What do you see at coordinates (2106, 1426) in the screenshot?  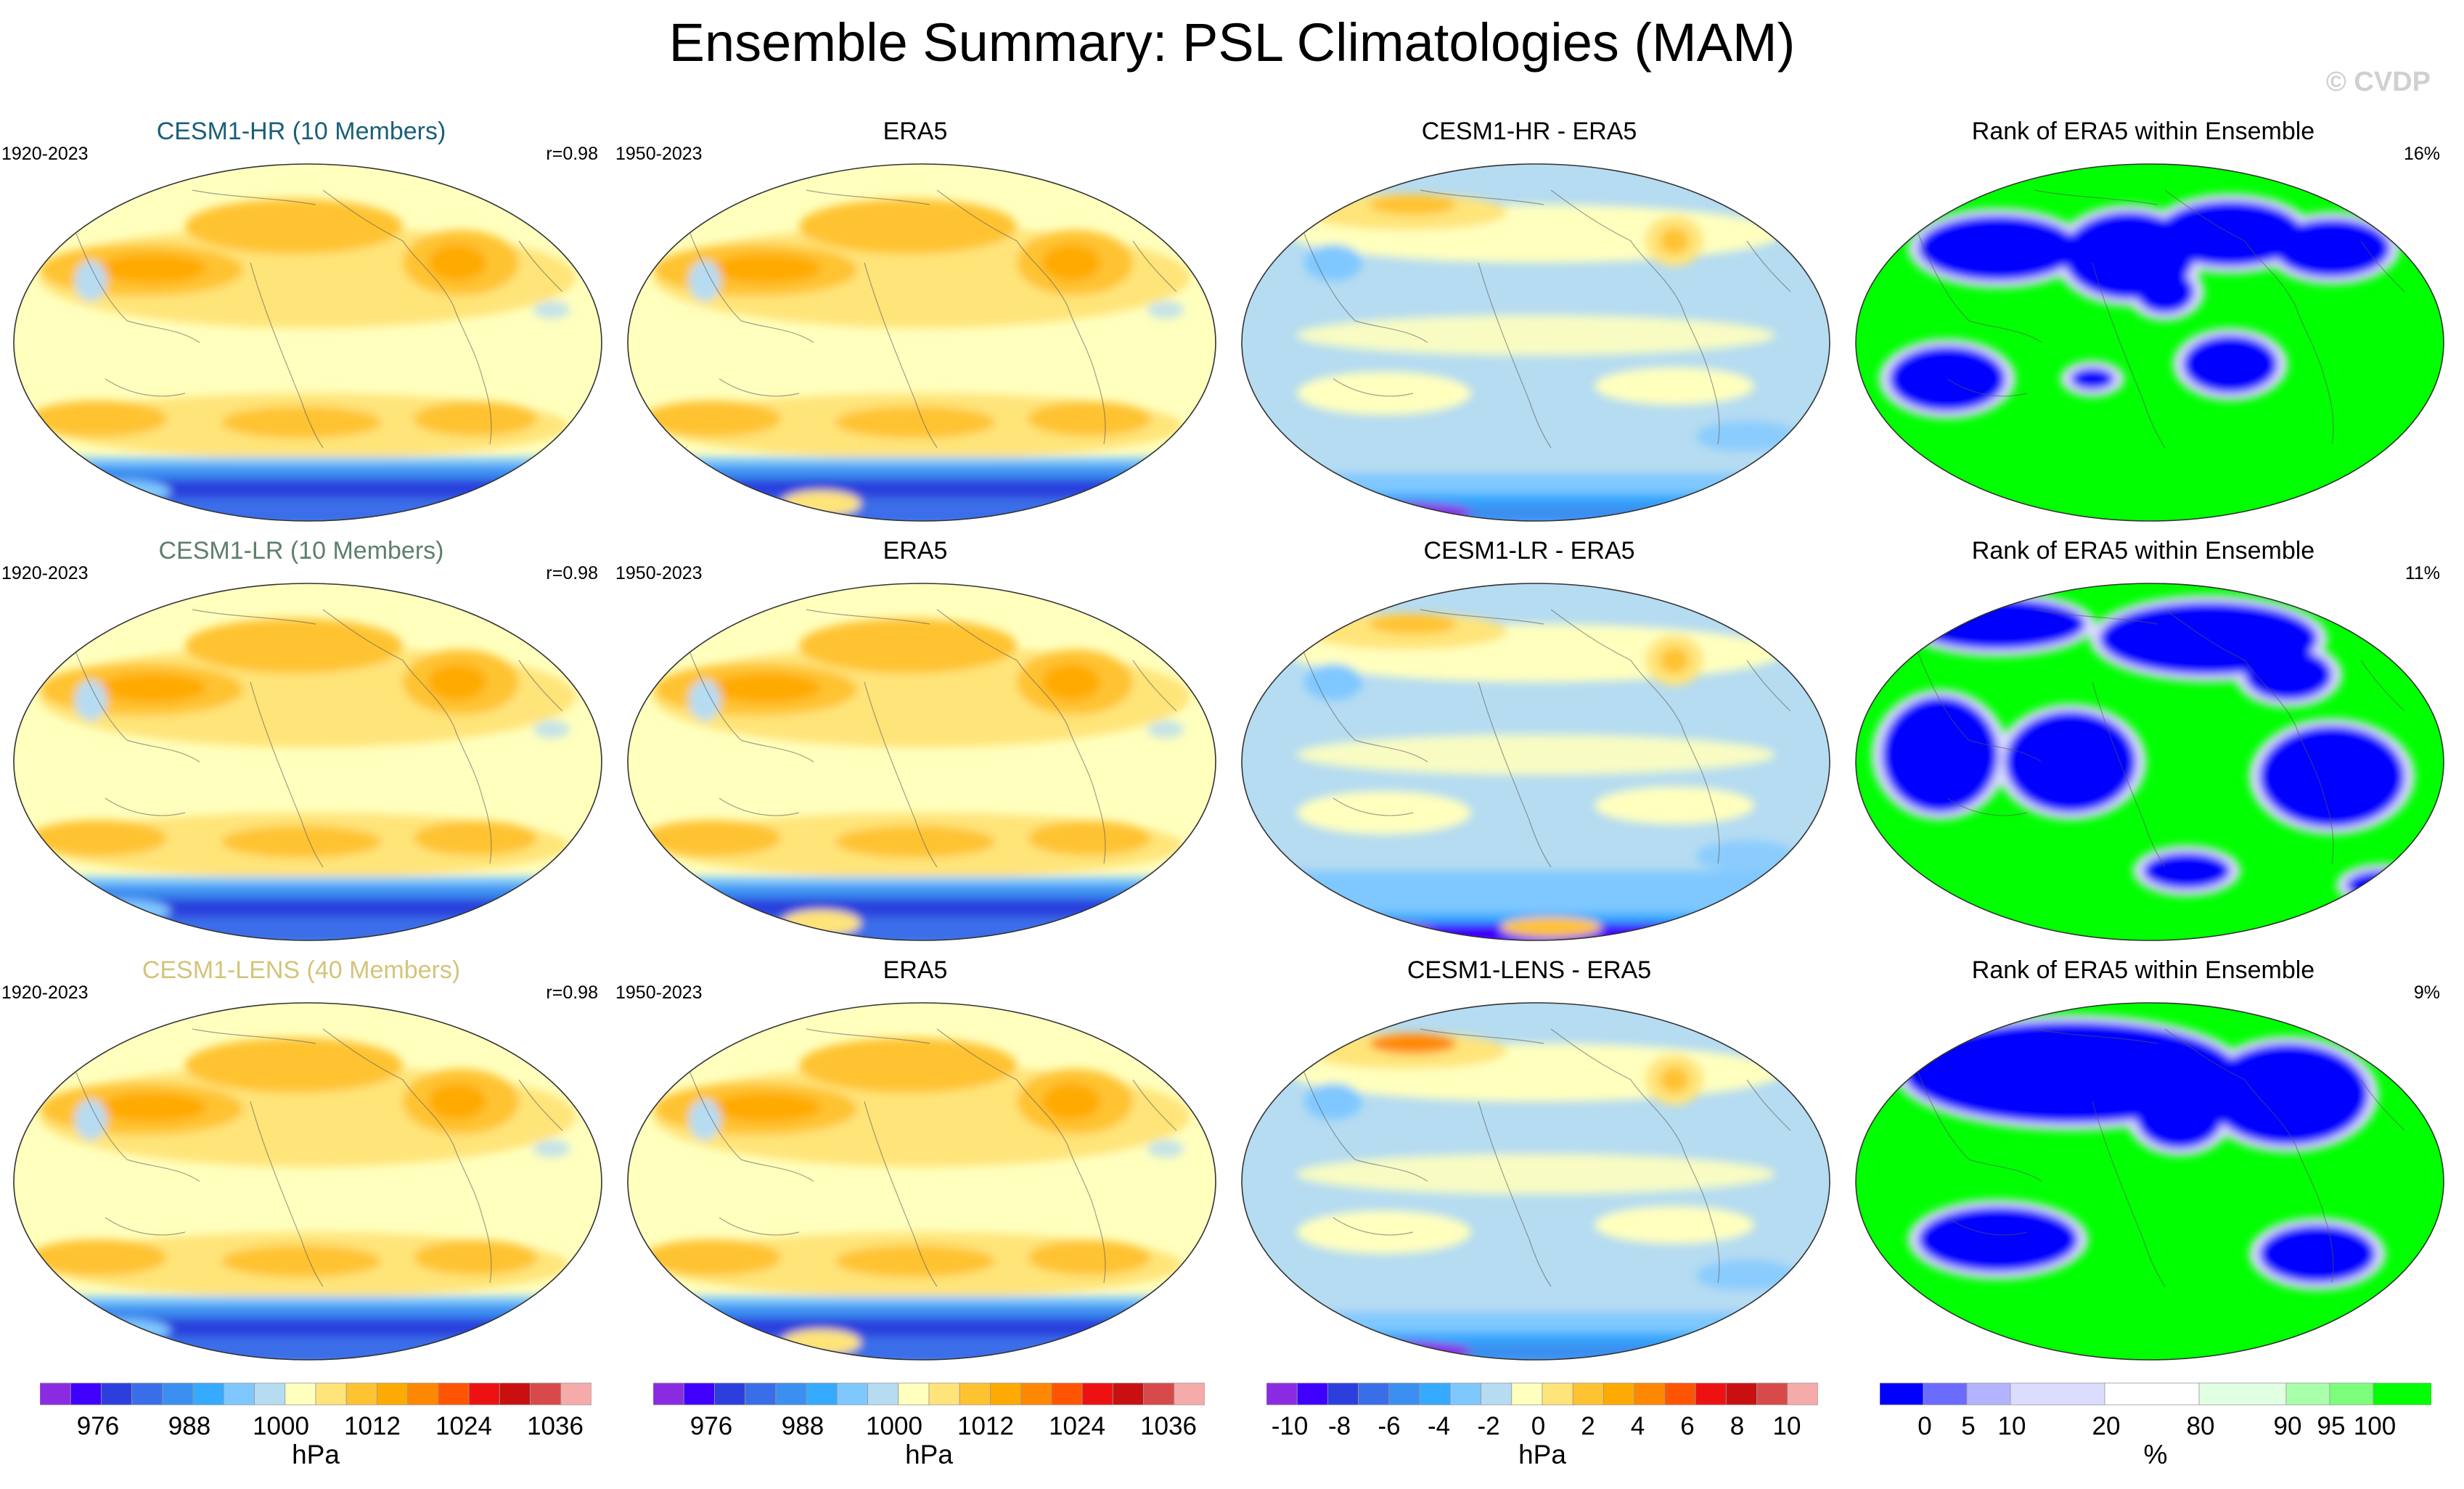 I see `colorbar-tick-label: 20` at bounding box center [2106, 1426].